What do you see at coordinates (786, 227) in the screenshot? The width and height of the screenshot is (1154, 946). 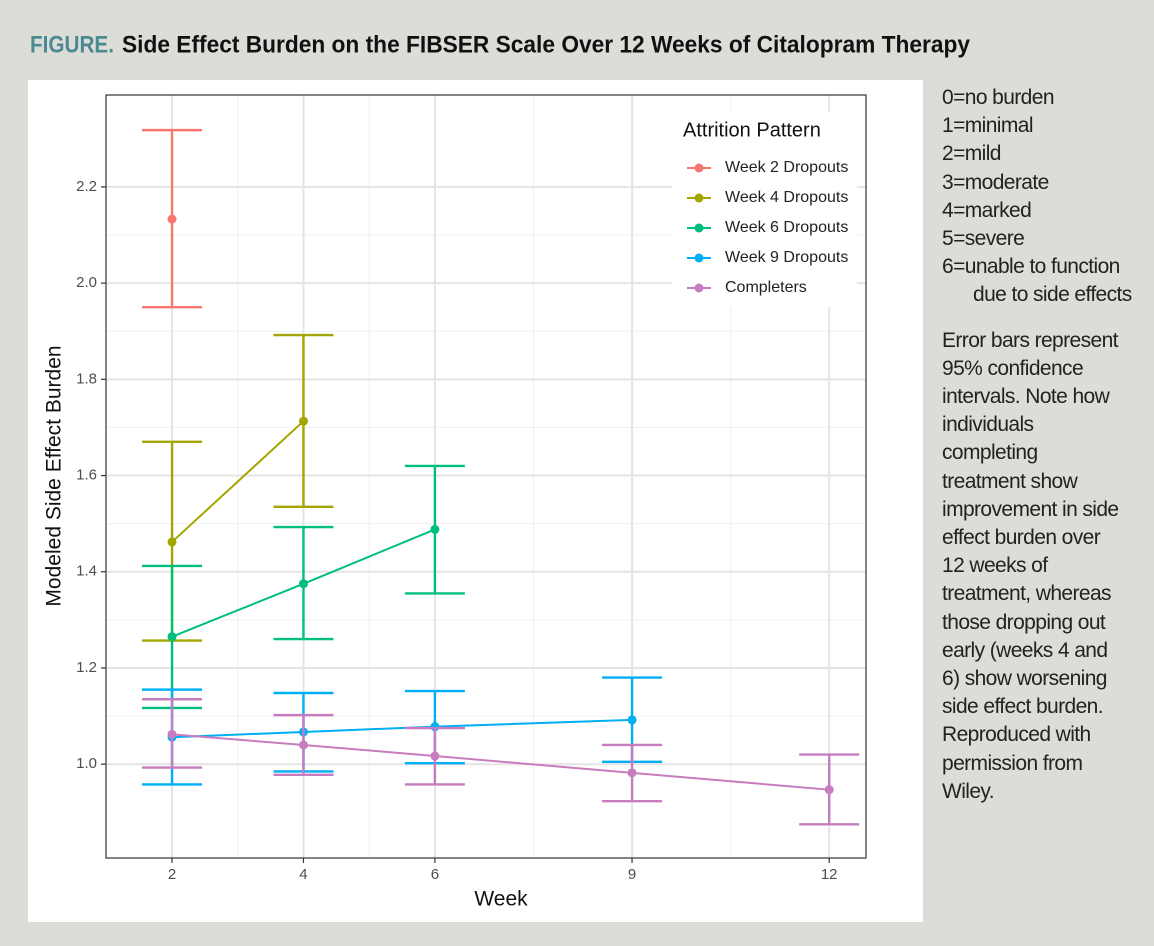 I see `legend-label: Week 6 Dropouts` at bounding box center [786, 227].